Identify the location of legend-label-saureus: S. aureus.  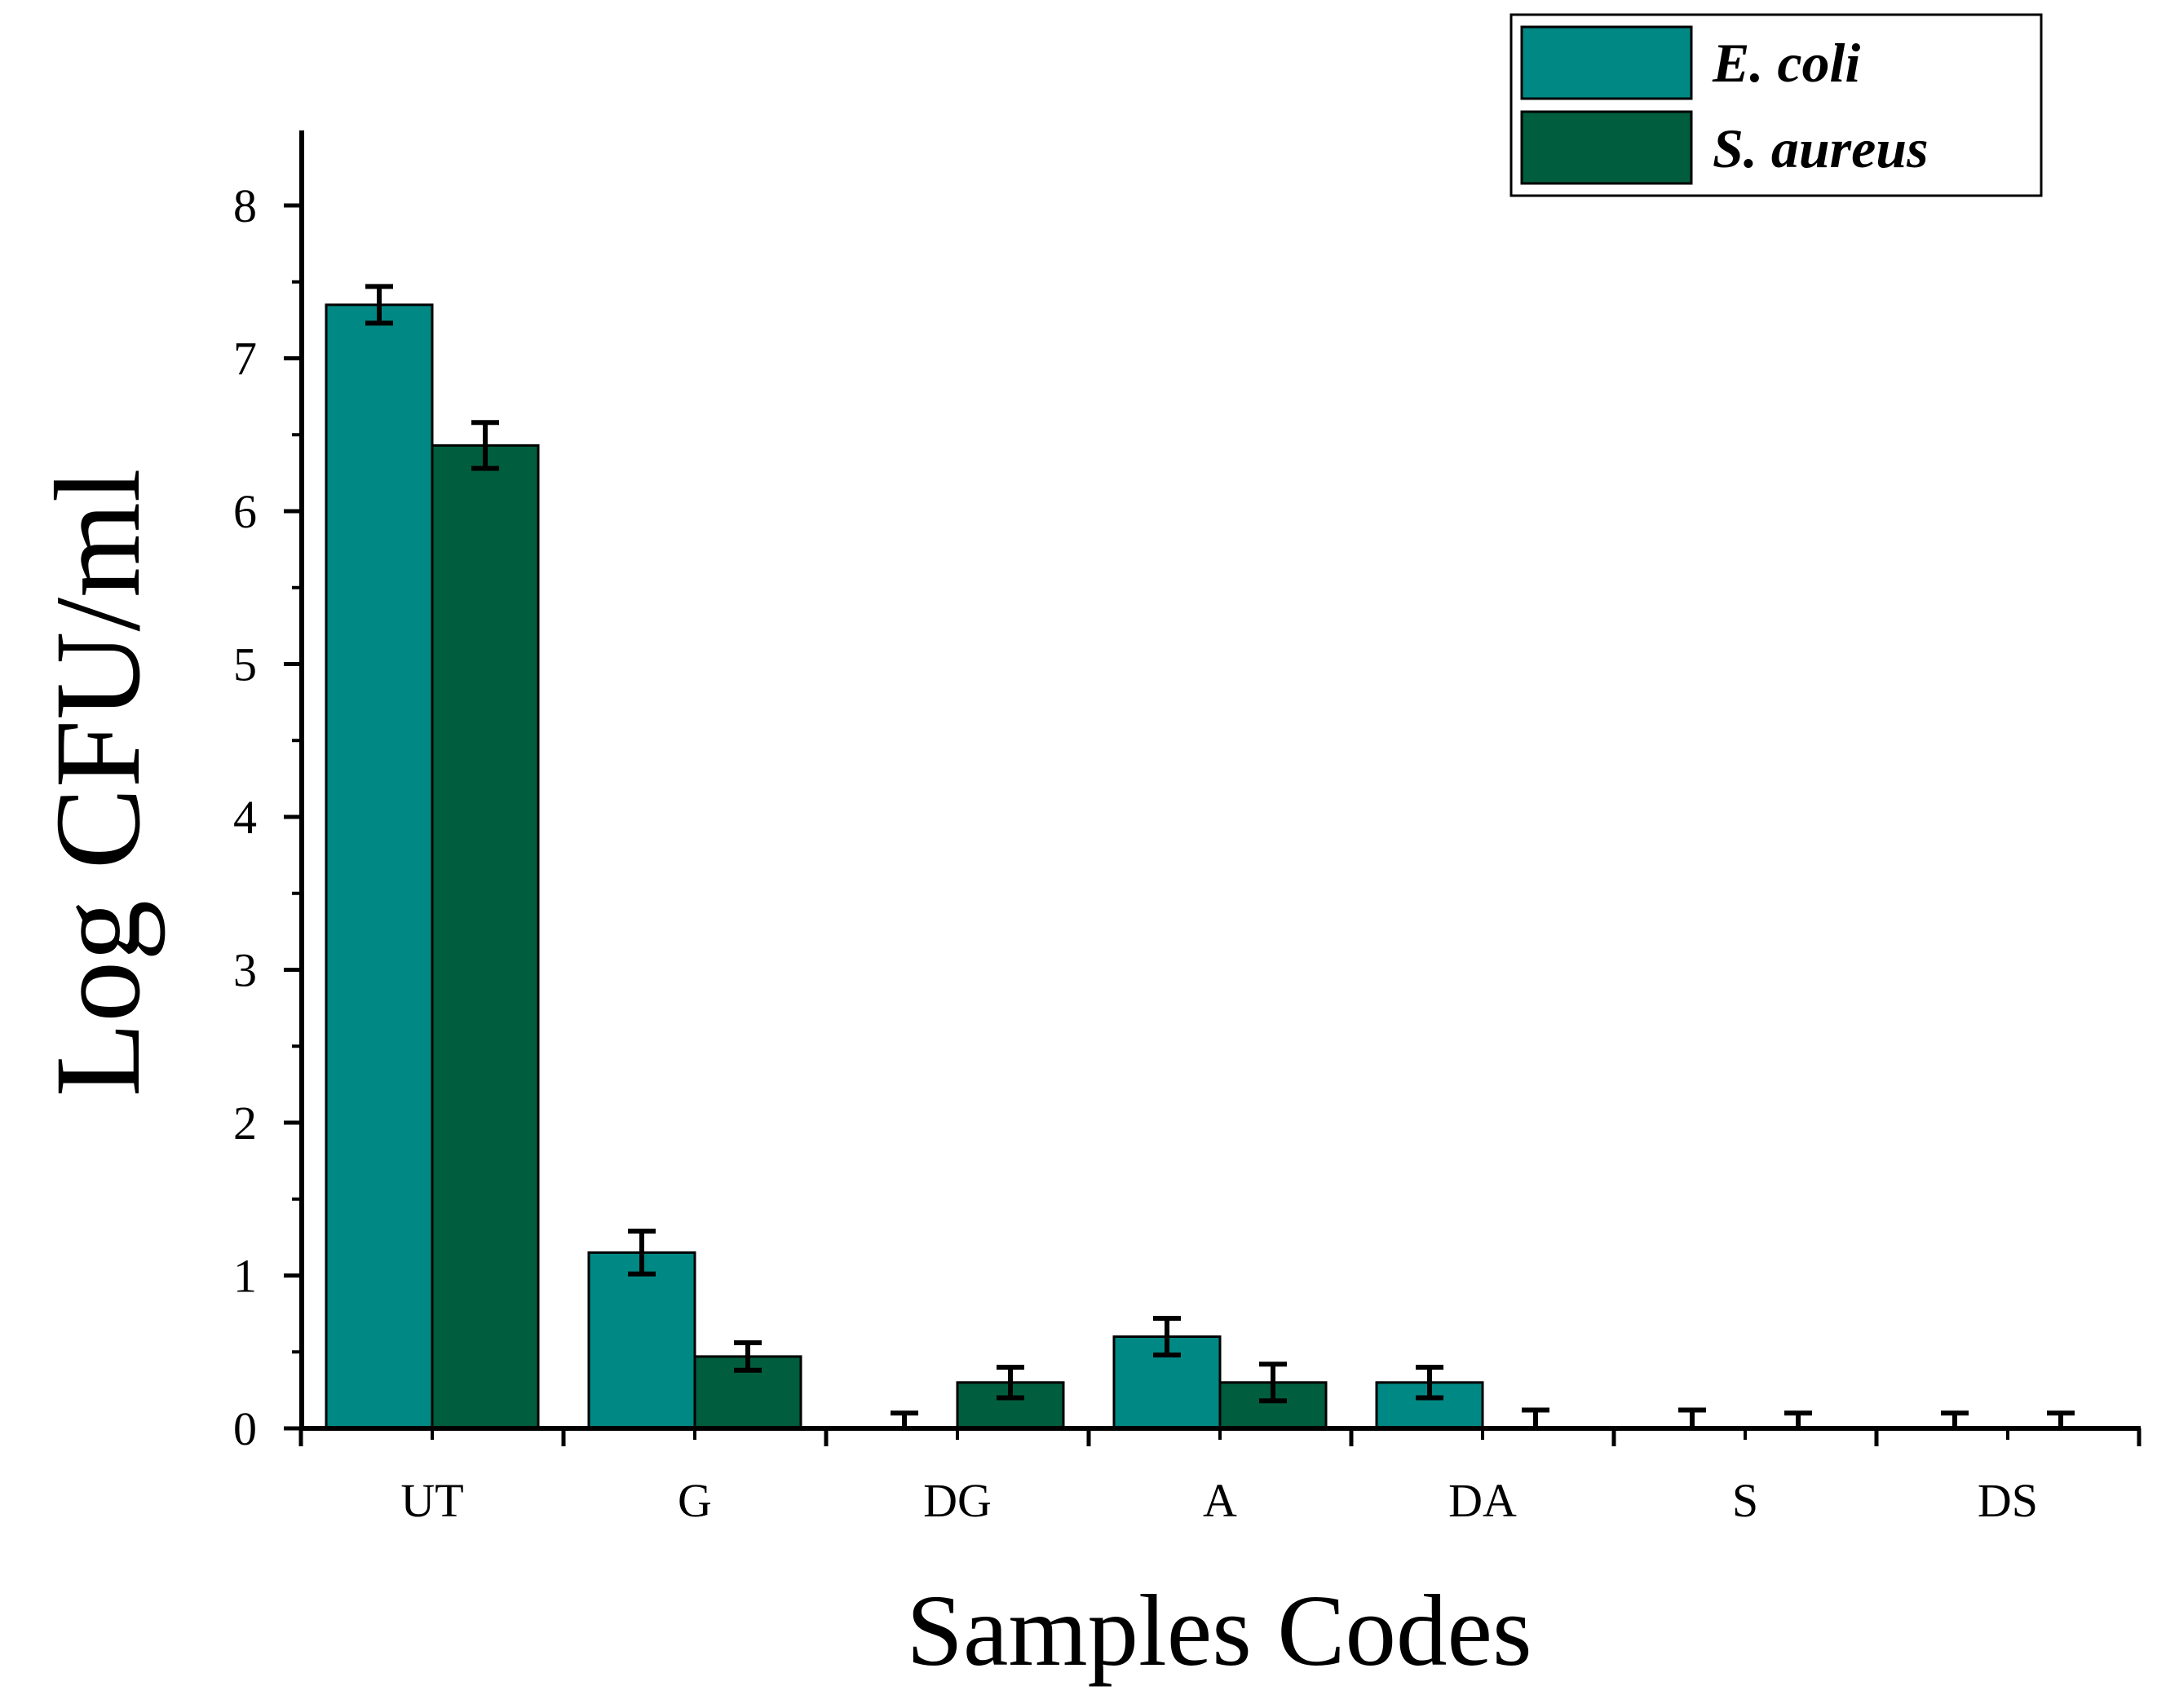
(1821, 148).